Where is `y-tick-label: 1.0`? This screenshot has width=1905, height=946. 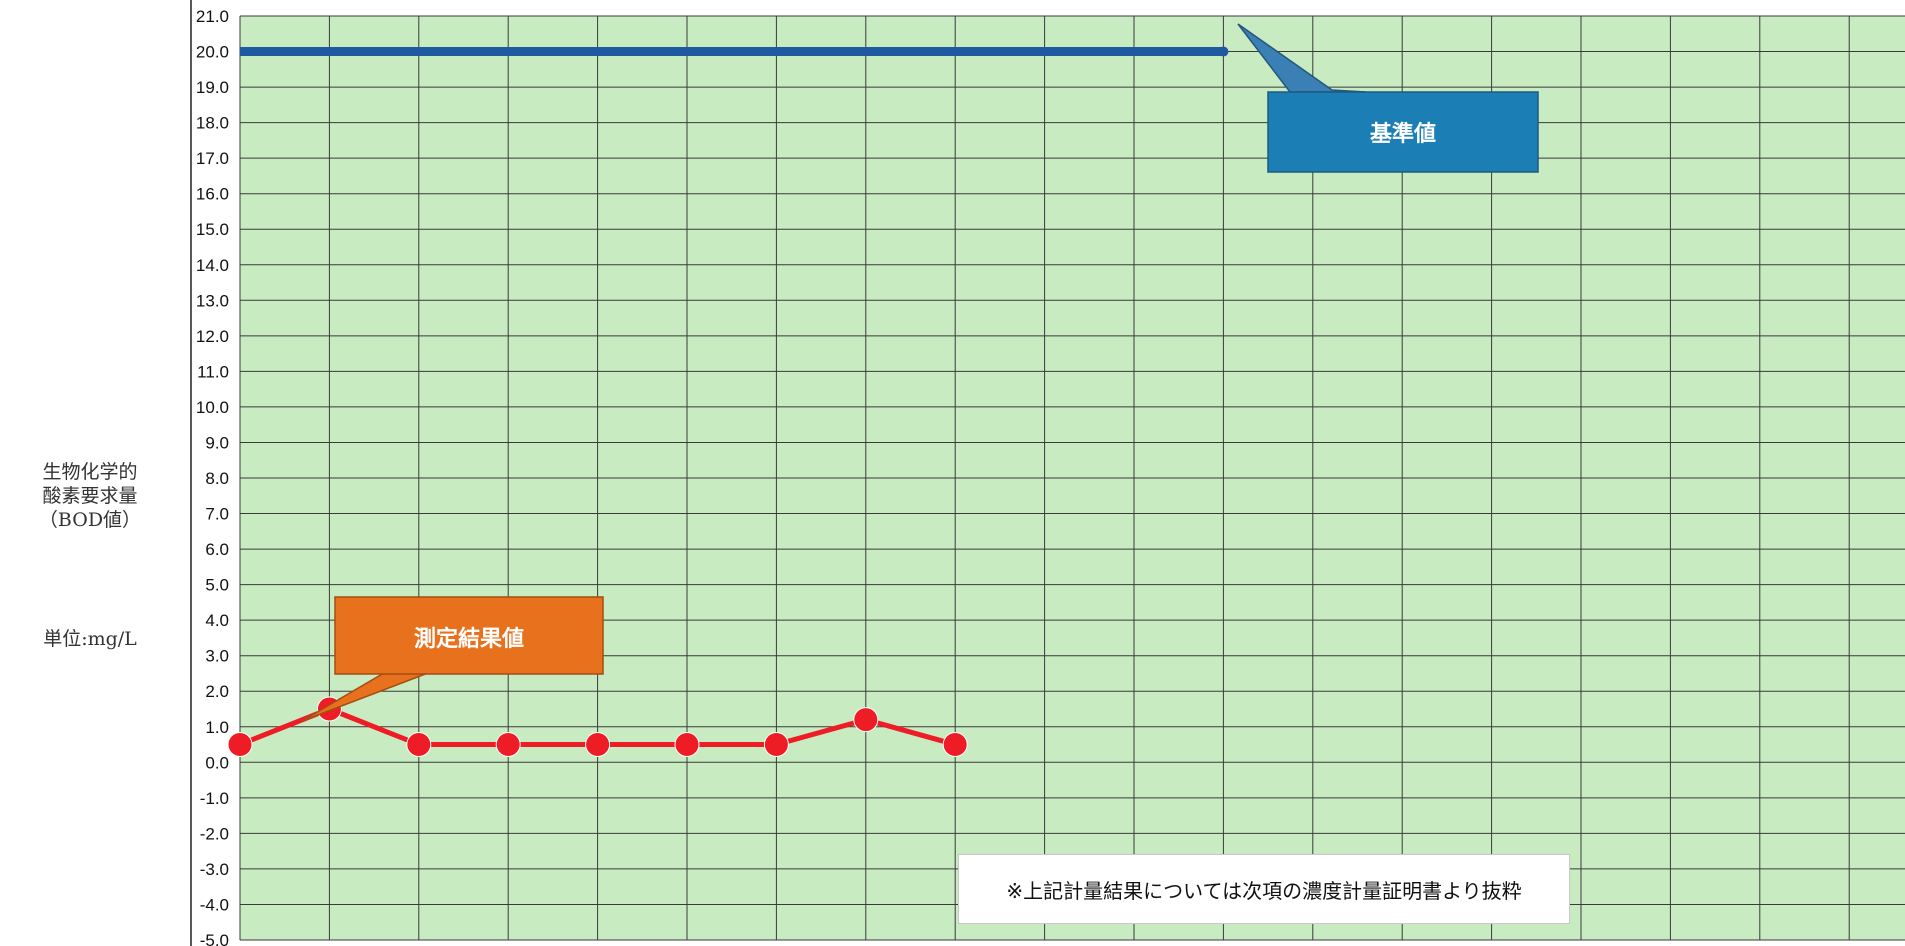
y-tick-label: 1.0 is located at coordinates (217, 727).